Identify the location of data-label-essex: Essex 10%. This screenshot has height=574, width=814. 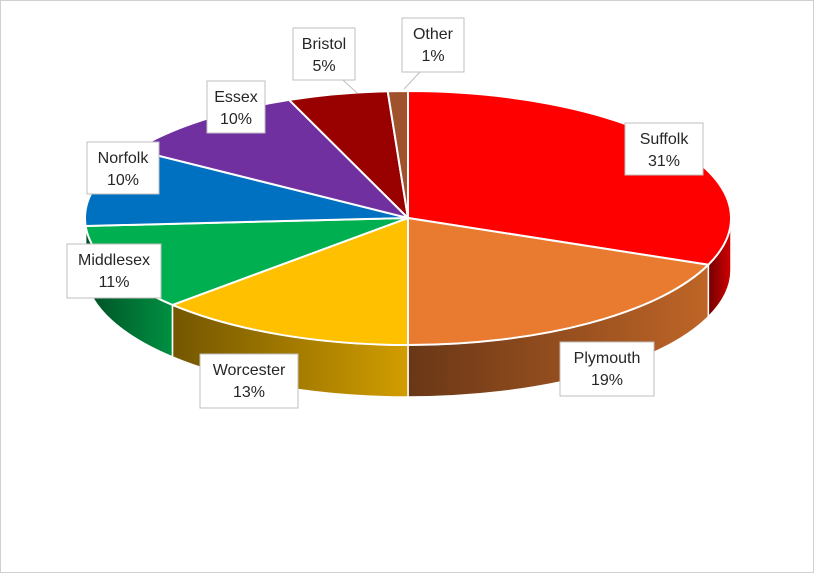
(236, 107).